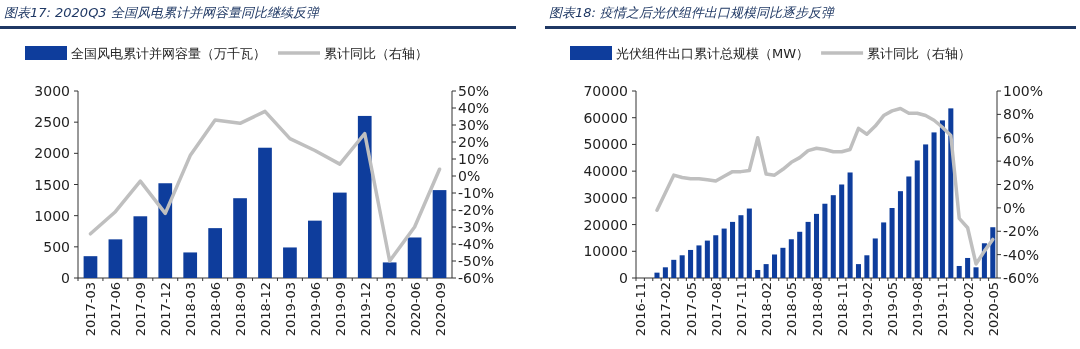 This screenshot has width=1080, height=349. I want to click on x-tick-label: 2020-02, so click(968, 309).